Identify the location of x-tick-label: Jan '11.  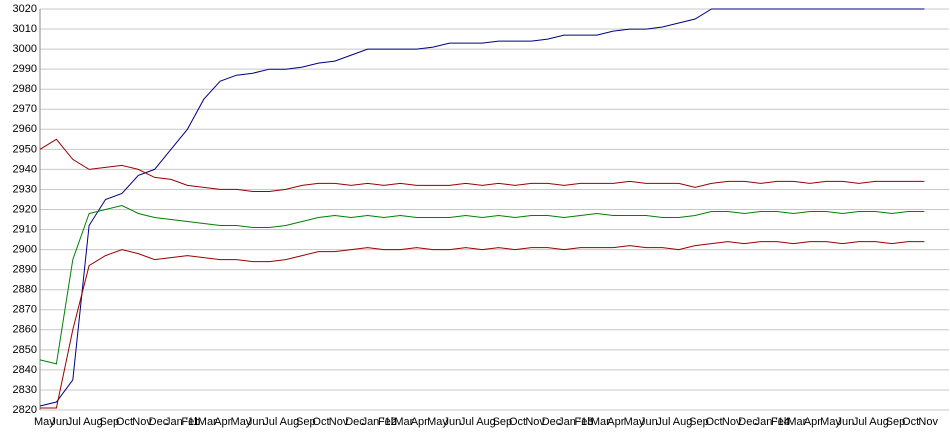
(182, 422).